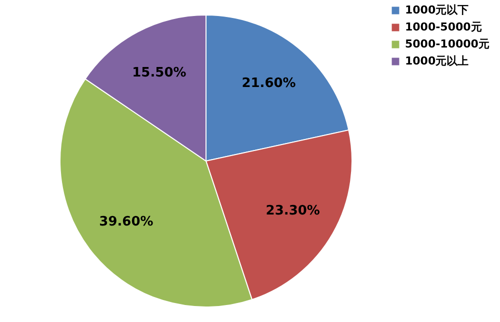 The image size is (500, 322). I want to click on legend-label: 5000-10000元, so click(447, 44).